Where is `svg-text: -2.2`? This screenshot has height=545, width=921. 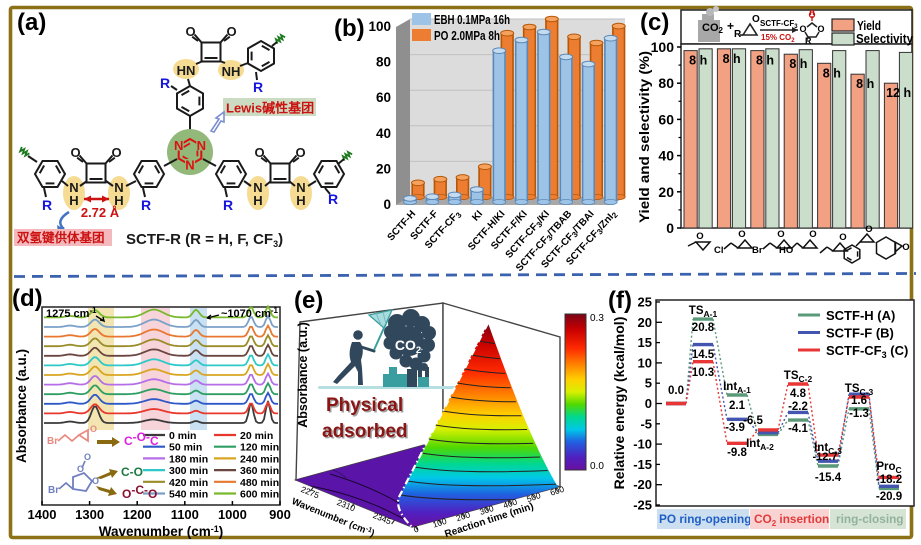
svg-text: -2.2 is located at coordinates (798, 407).